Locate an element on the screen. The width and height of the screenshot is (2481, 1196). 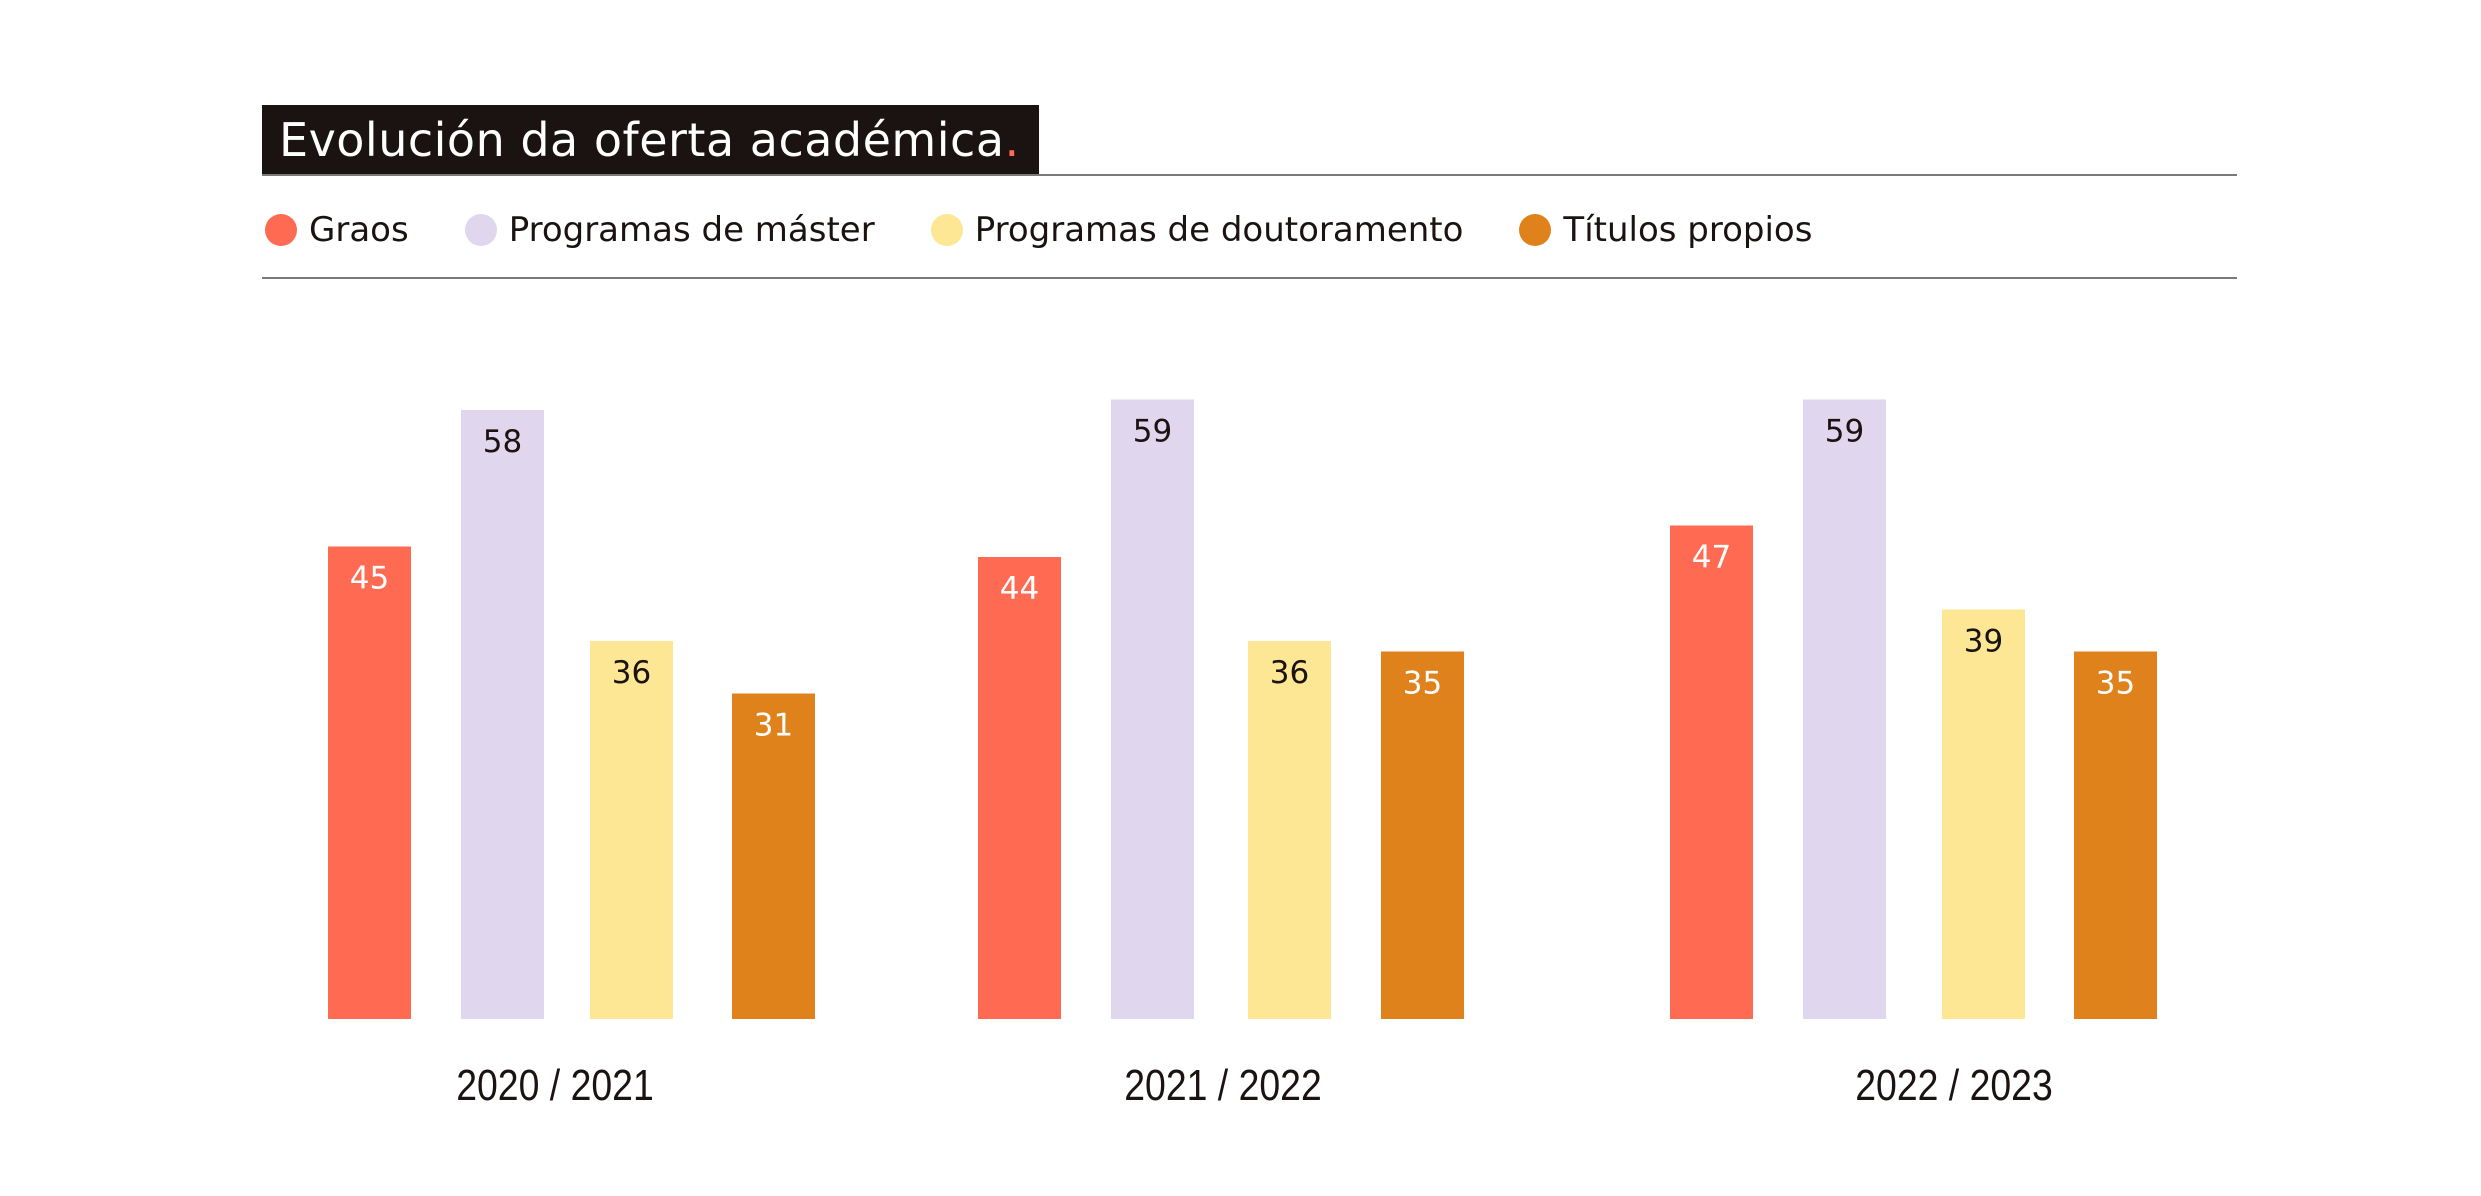
legend-item-doutoramento: Programas de doutoramento is located at coordinates (1197, 230).